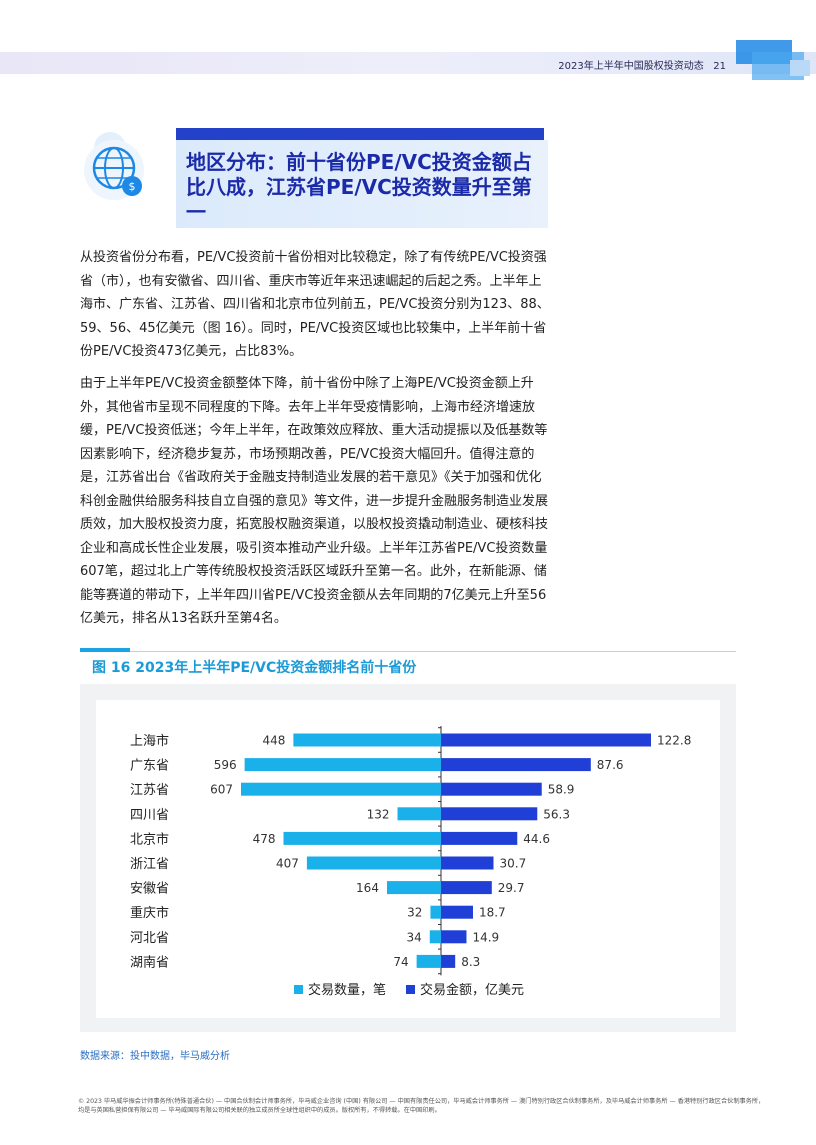 Image resolution: width=816 pixels, height=1145 pixels. Describe the element at coordinates (367, 888) in the screenshot. I see `count-value-label: 164` at that location.